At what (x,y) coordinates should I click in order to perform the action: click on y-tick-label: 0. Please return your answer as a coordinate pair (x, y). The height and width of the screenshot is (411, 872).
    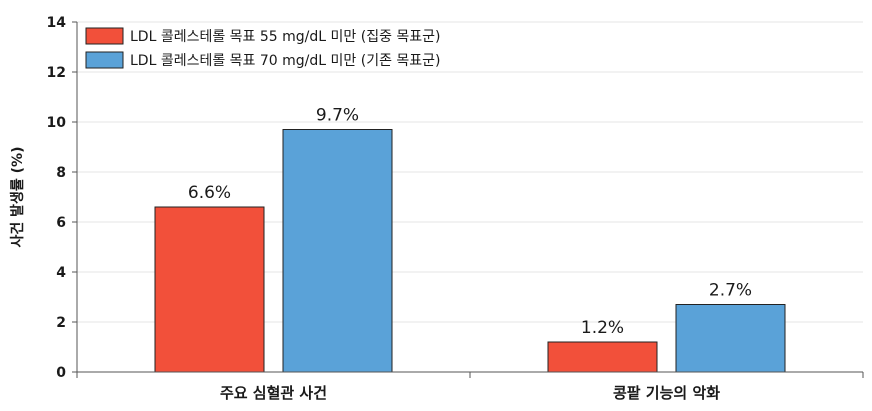
    Looking at the image, I should click on (61, 373).